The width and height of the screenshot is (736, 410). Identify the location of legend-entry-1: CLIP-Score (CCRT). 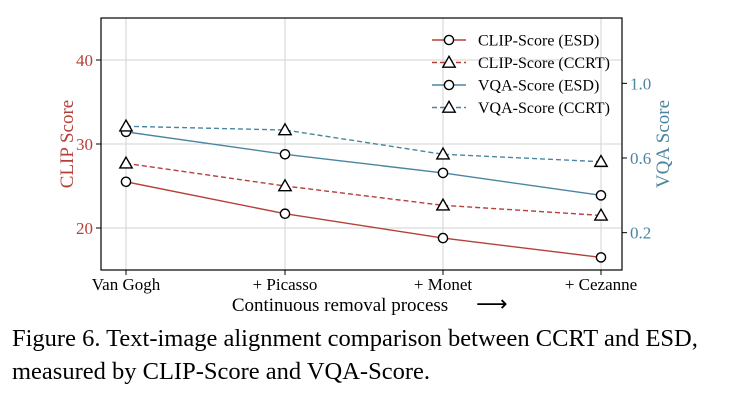
(544, 63).